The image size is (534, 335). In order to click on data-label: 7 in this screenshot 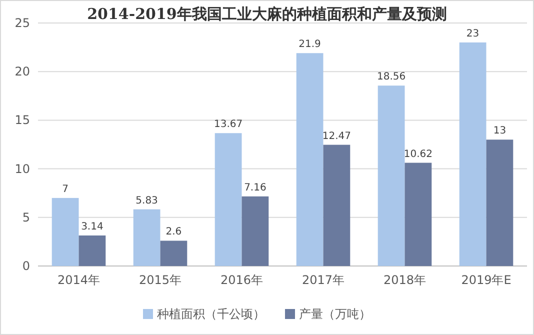, I will do `click(65, 189)`.